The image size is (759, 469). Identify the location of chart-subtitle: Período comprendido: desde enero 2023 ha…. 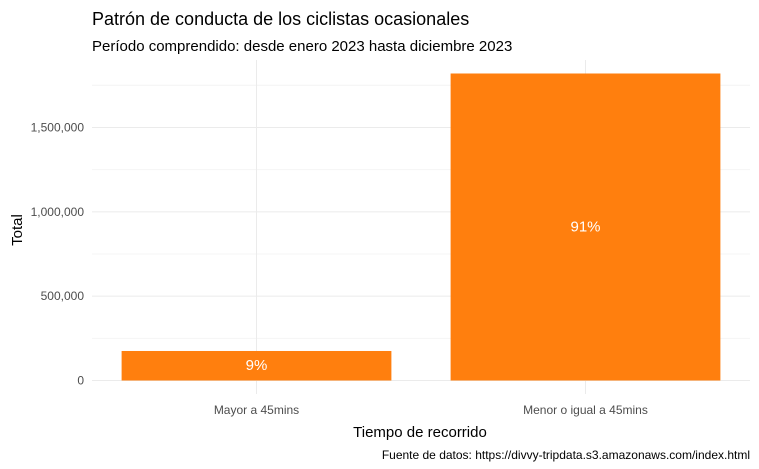
(302, 46).